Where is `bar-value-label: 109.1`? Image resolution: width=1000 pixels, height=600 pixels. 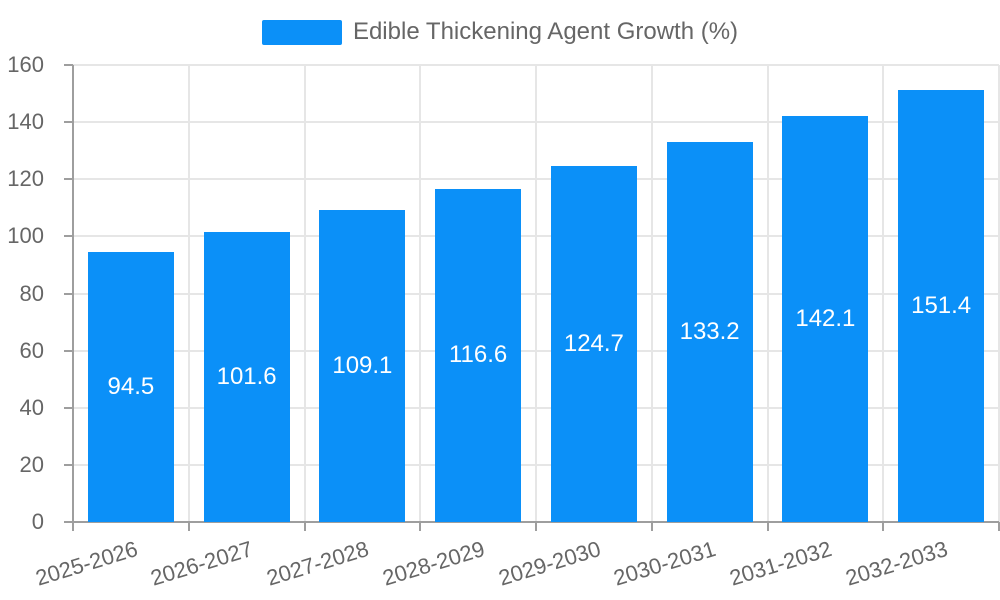
bar-value-label: 109.1 is located at coordinates (362, 366).